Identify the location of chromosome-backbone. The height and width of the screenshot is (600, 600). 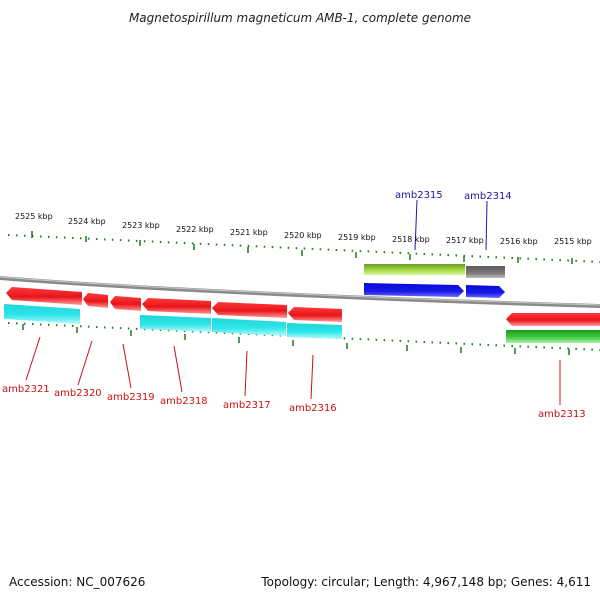
(300, 292).